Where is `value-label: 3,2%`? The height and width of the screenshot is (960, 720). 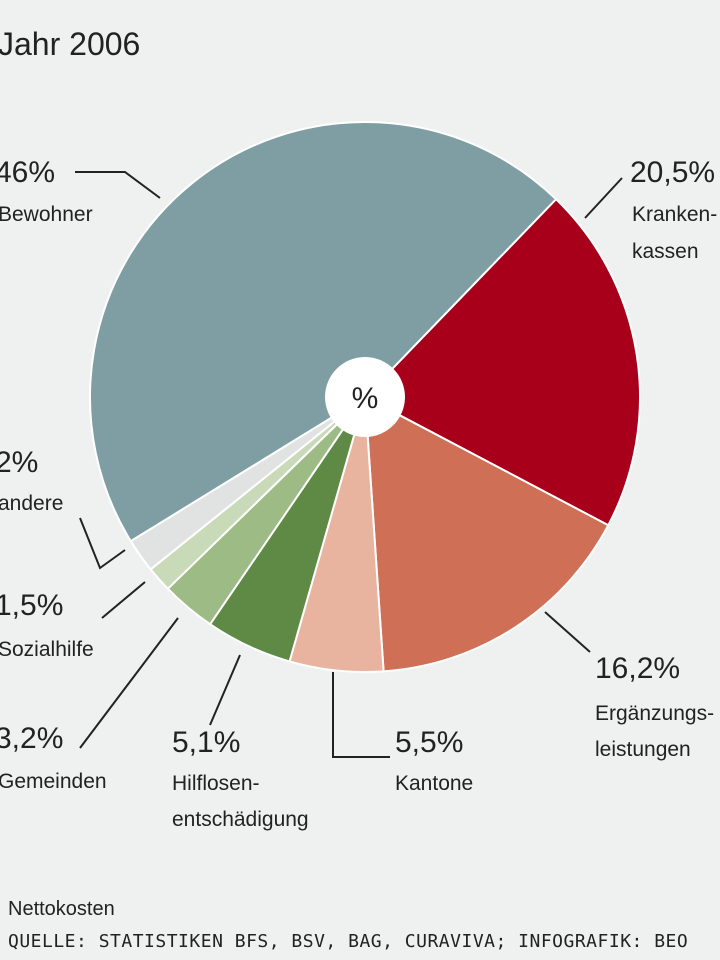 value-label: 3,2% is located at coordinates (31, 738).